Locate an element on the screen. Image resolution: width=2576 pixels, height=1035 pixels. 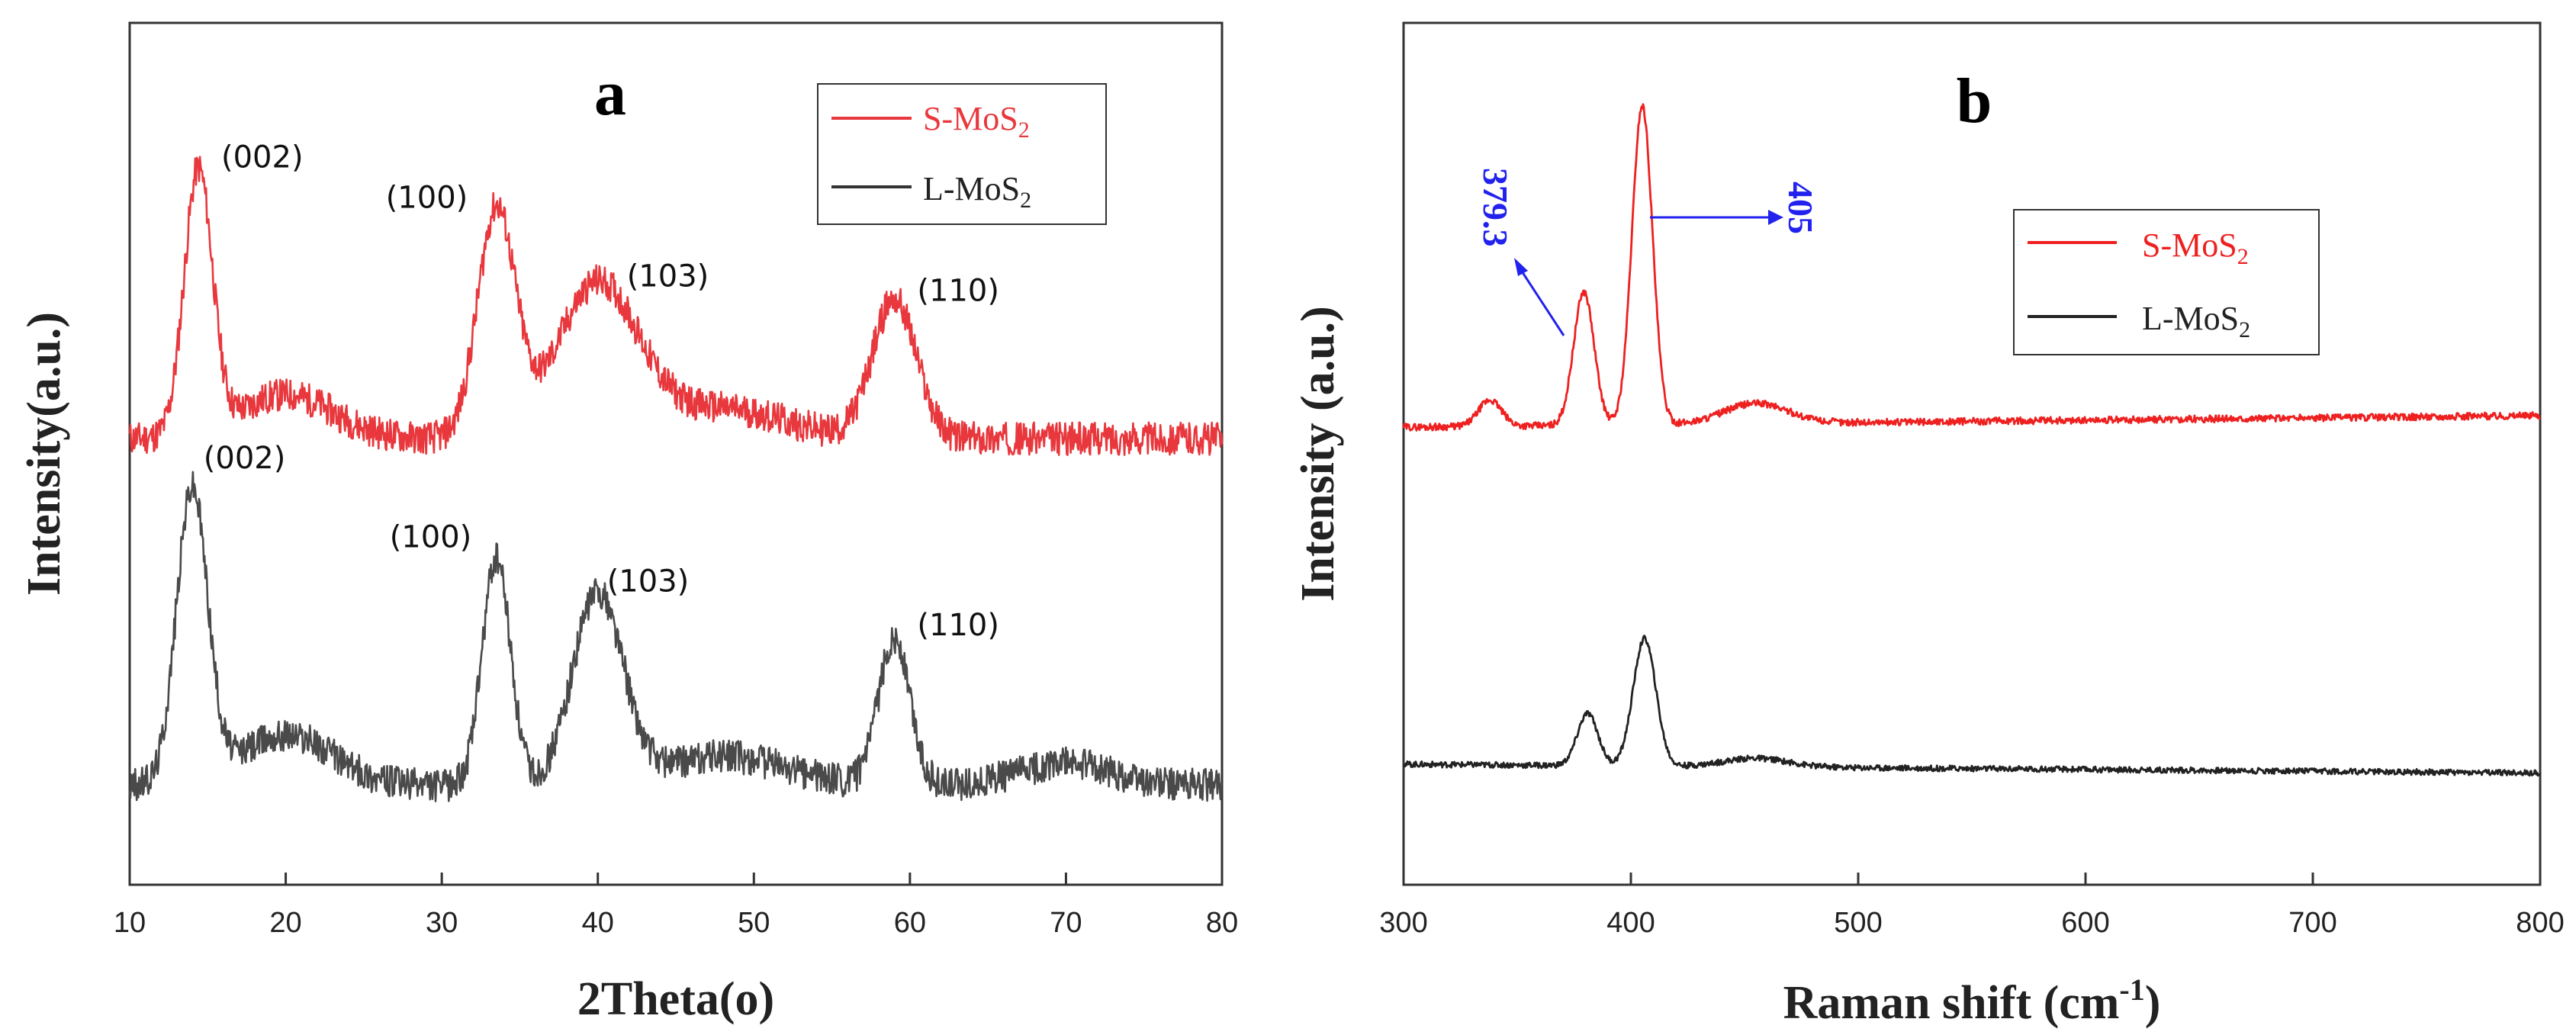
panel-a-legend: S-MoS2 L-MoS2 is located at coordinates (962, 154).